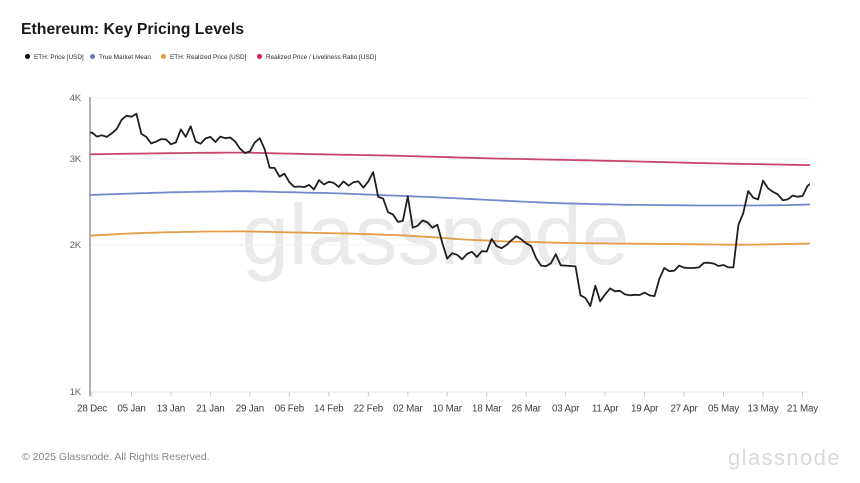 This screenshot has width=860, height=483. I want to click on svg-text: 21 May, so click(802, 408).